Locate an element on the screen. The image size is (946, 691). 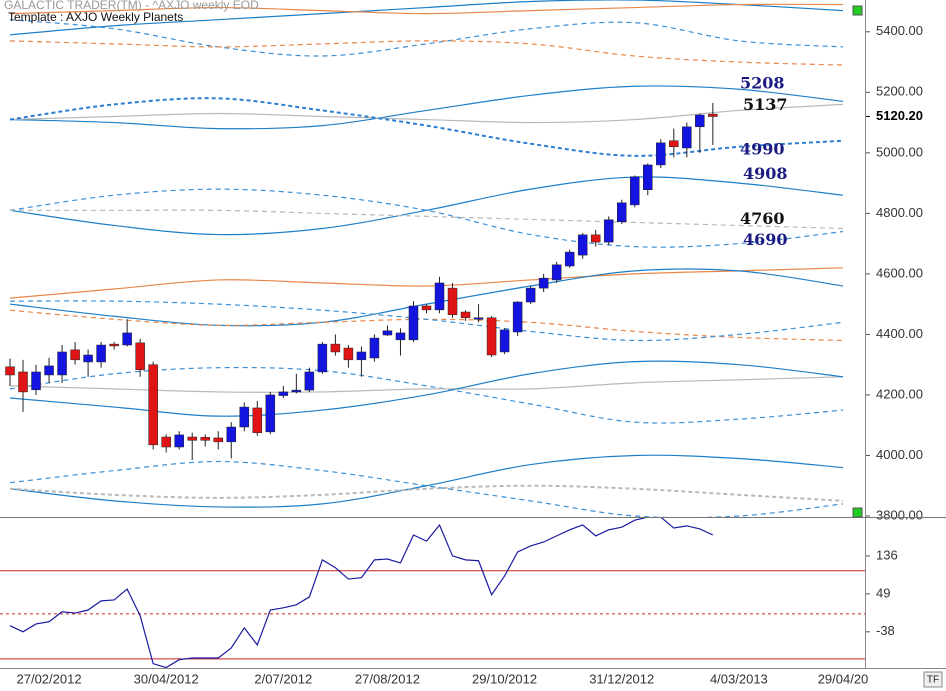
level-annotation: 4990 is located at coordinates (762, 148).